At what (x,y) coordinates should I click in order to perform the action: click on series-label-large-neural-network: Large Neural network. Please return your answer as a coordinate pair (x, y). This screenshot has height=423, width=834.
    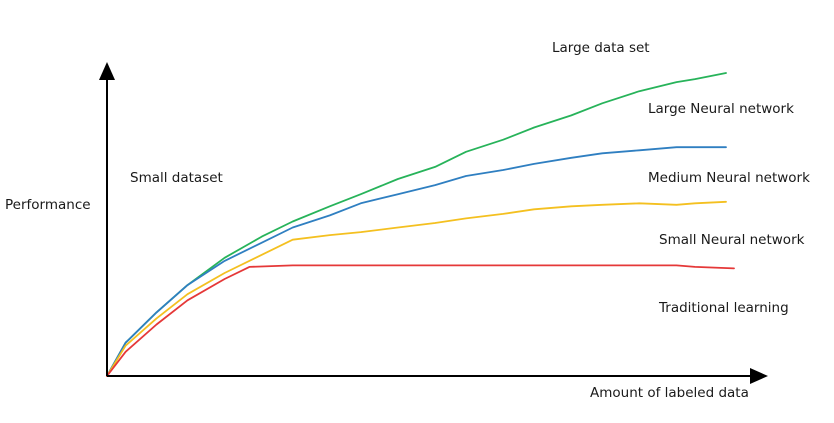
    Looking at the image, I should click on (721, 109).